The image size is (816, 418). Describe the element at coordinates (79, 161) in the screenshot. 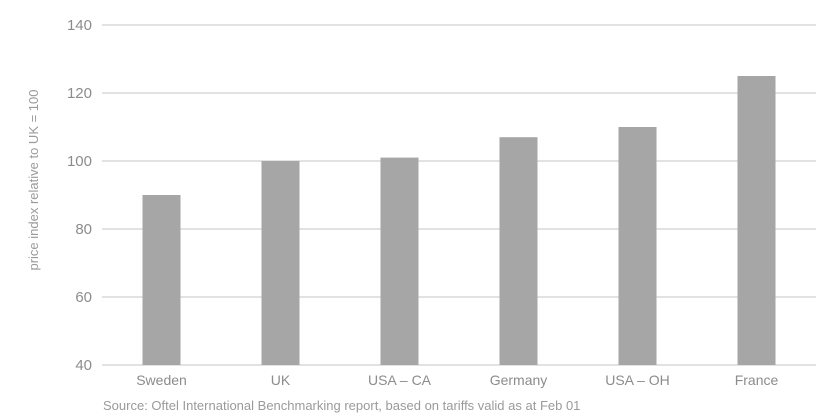

I see `y-tick-label: 100` at that location.